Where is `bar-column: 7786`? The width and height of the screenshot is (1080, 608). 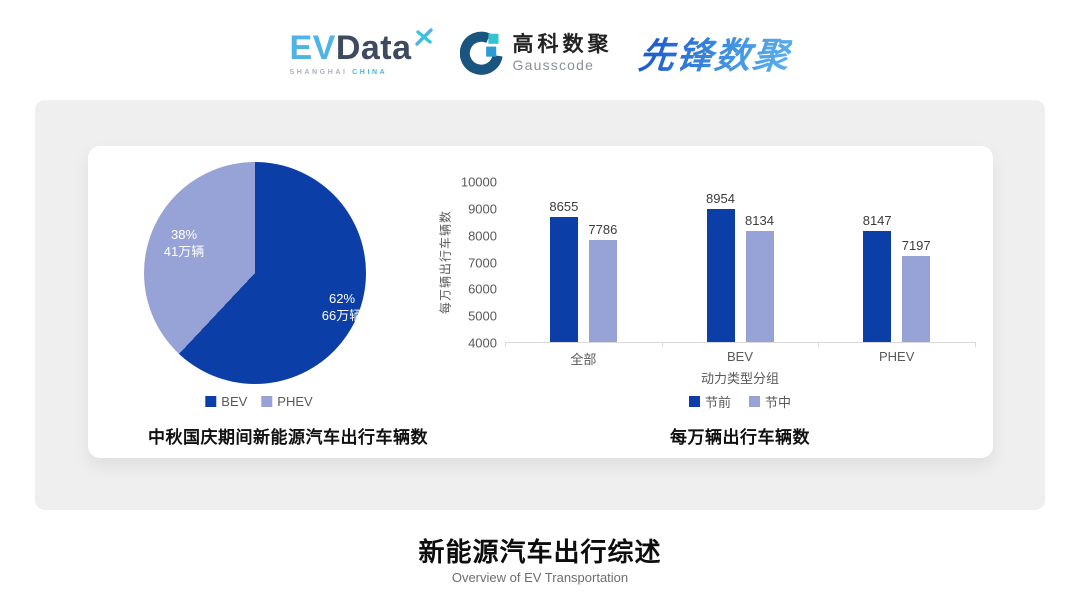
bar-column: 7786 is located at coordinates (603, 282).